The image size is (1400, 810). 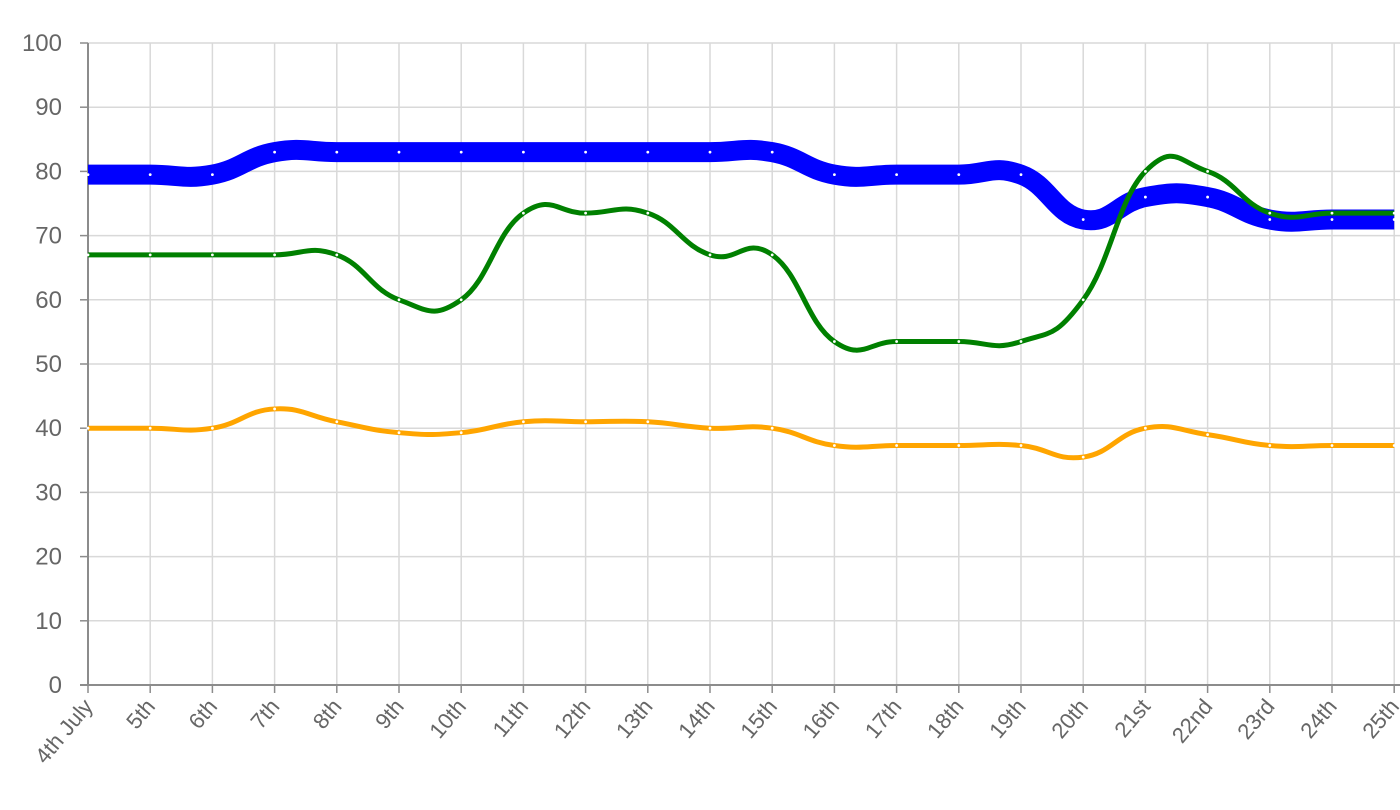 I want to click on y-tick-label: 60, so click(x=48, y=300).